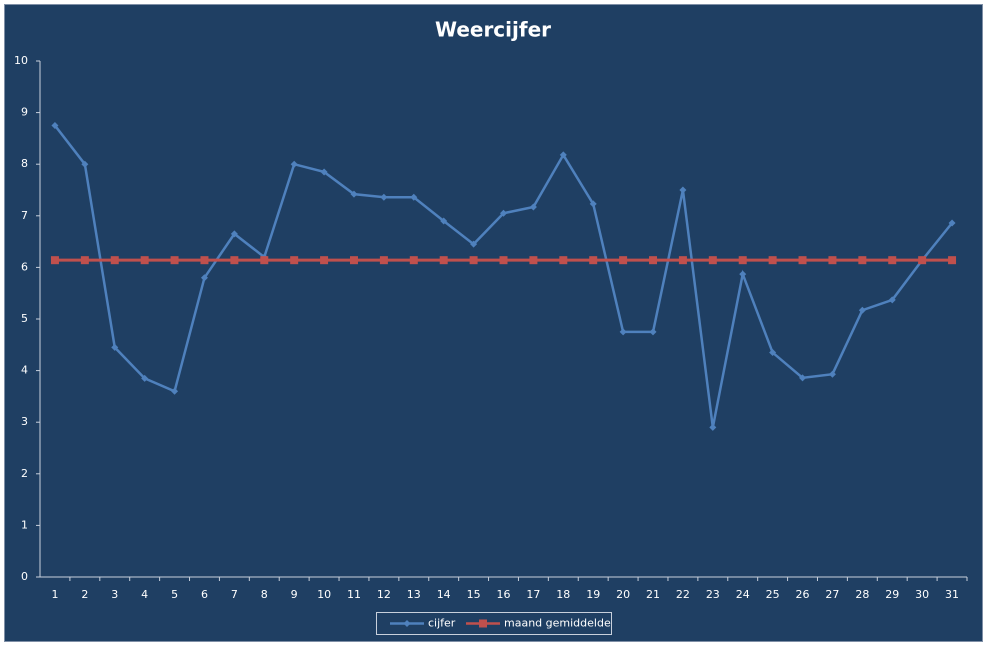 The height and width of the screenshot is (648, 987). I want to click on x-tick-label: 26, so click(803, 594).